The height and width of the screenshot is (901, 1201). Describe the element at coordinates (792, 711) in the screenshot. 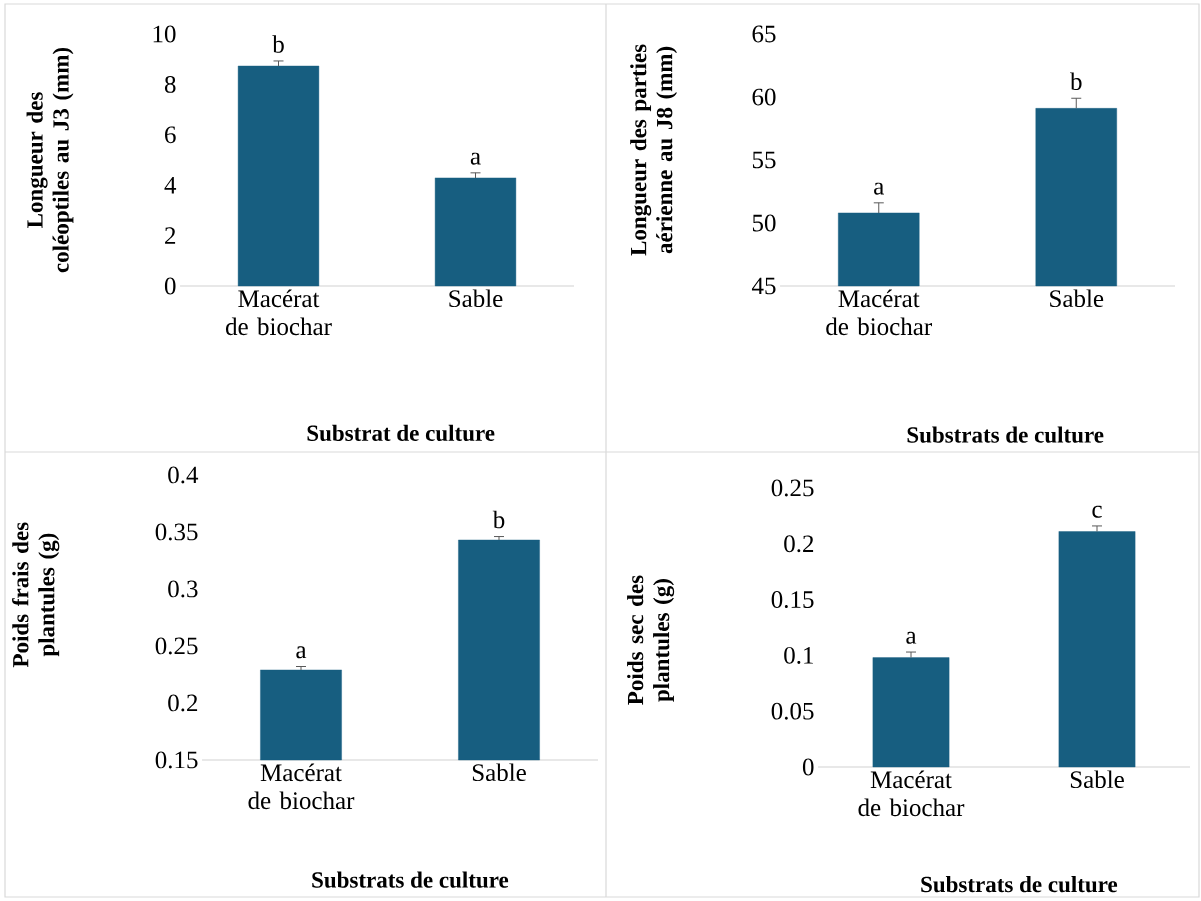

I see `y-tick-label: 0.05` at that location.